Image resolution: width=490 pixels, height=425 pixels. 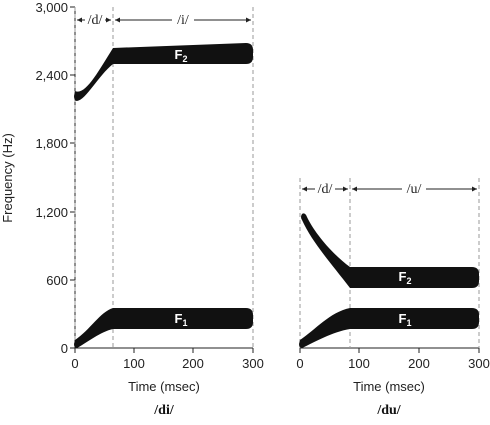 I want to click on y-axis-title: Frequency (Hz), so click(x=7, y=178).